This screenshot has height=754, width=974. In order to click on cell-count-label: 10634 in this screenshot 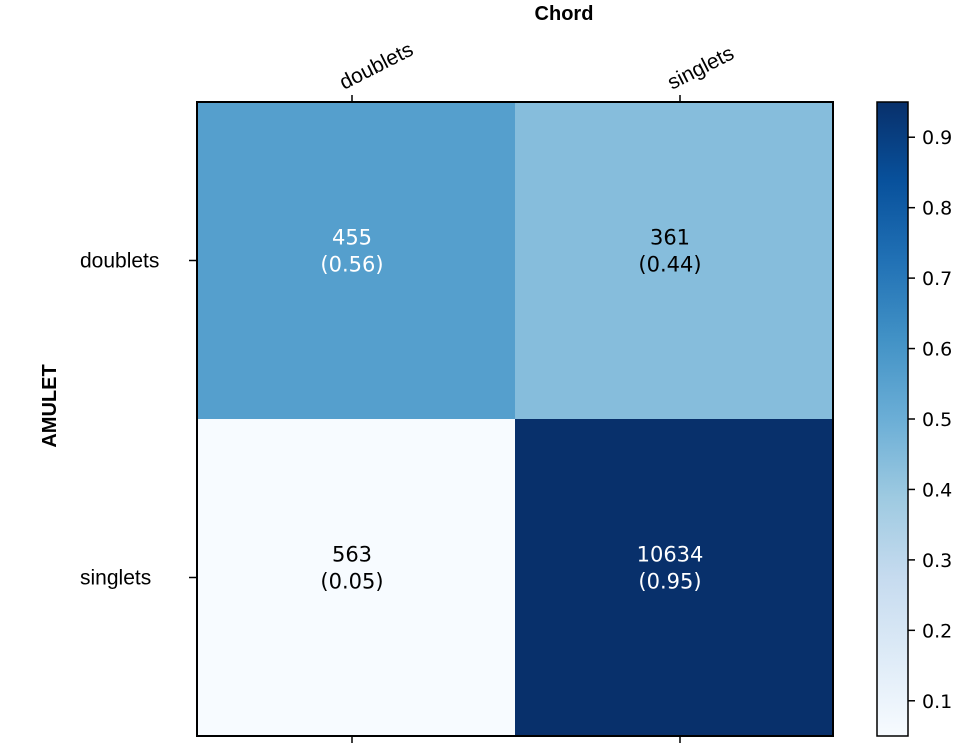, I will do `click(670, 555)`.